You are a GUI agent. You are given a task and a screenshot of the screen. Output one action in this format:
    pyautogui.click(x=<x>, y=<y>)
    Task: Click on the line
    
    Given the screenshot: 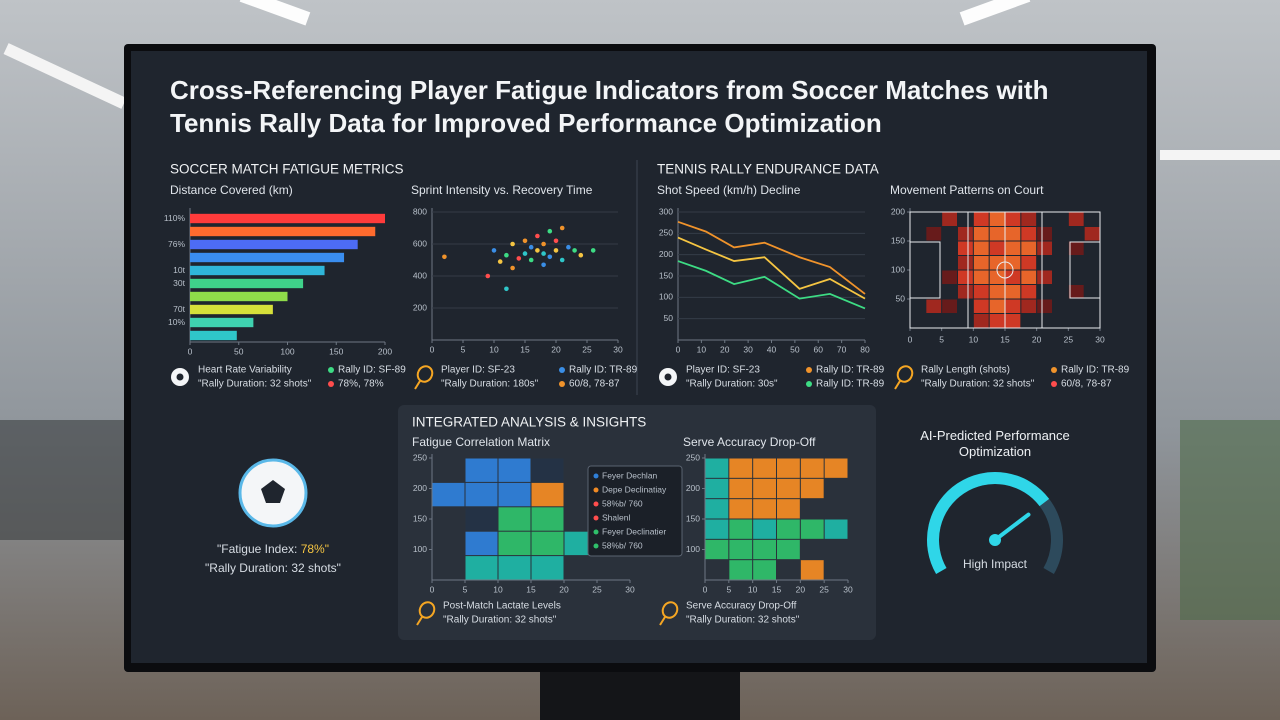 What is the action you would take?
    pyautogui.click(x=771, y=285)
    